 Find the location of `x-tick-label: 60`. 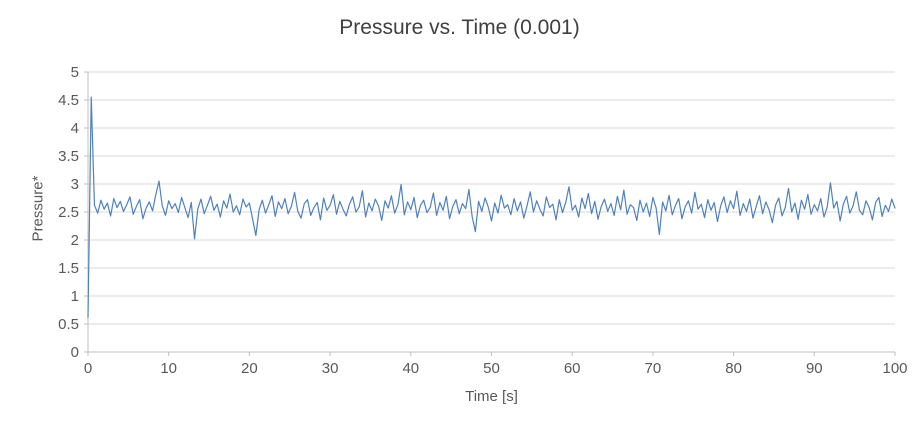

x-tick-label: 60 is located at coordinates (572, 368).